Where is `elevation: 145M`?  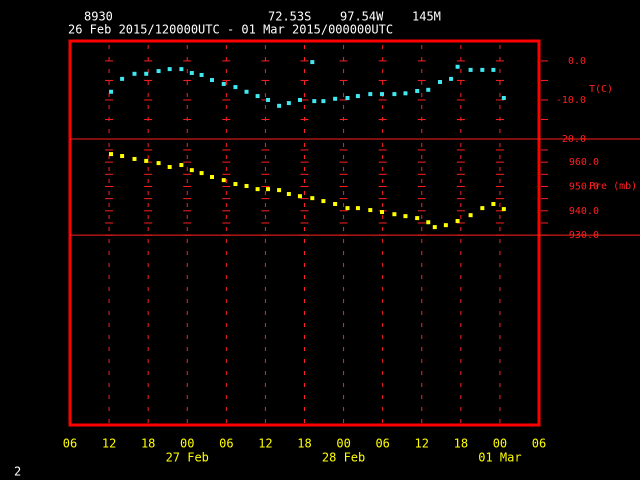 elevation: 145M is located at coordinates (426, 17).